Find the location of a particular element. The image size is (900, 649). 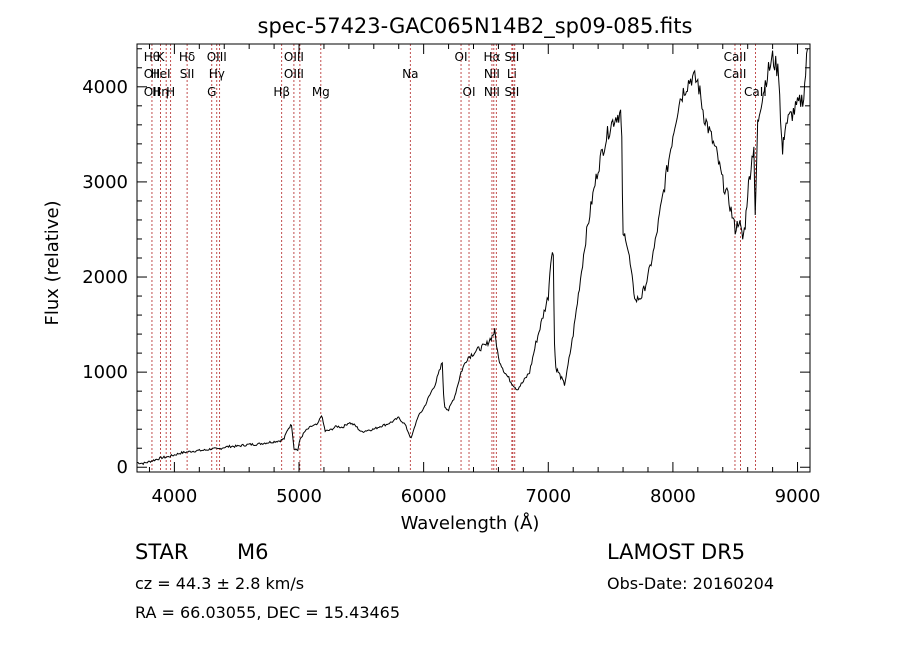

survey-release: LAMOST DR5 is located at coordinates (676, 552).